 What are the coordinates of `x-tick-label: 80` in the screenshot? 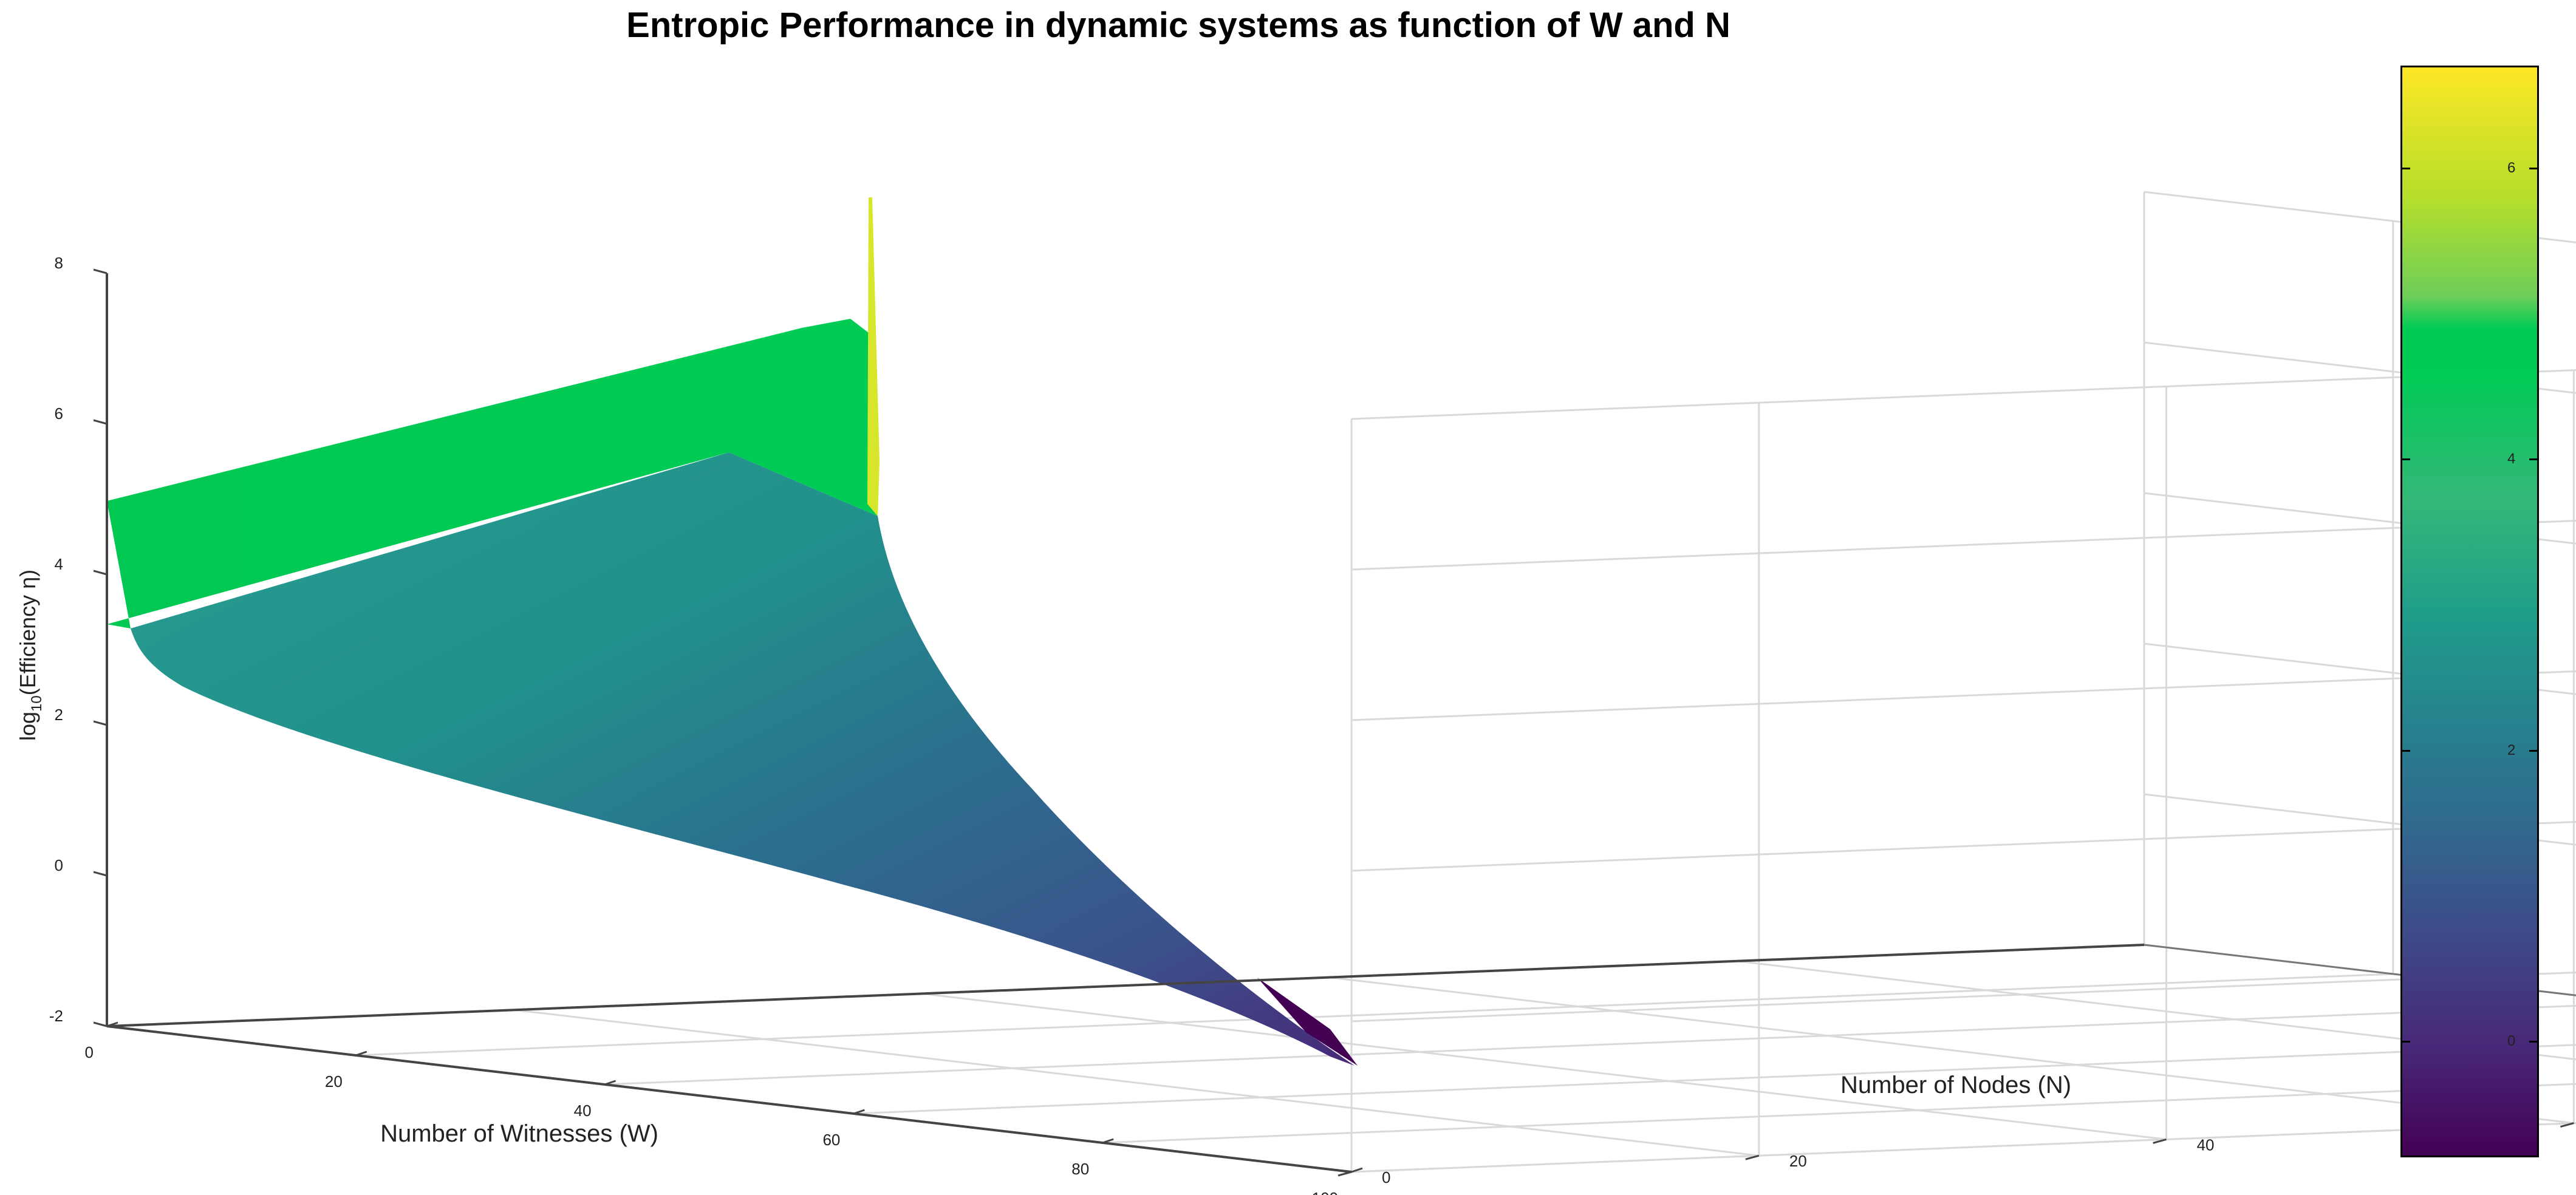 It's located at (1080, 1169).